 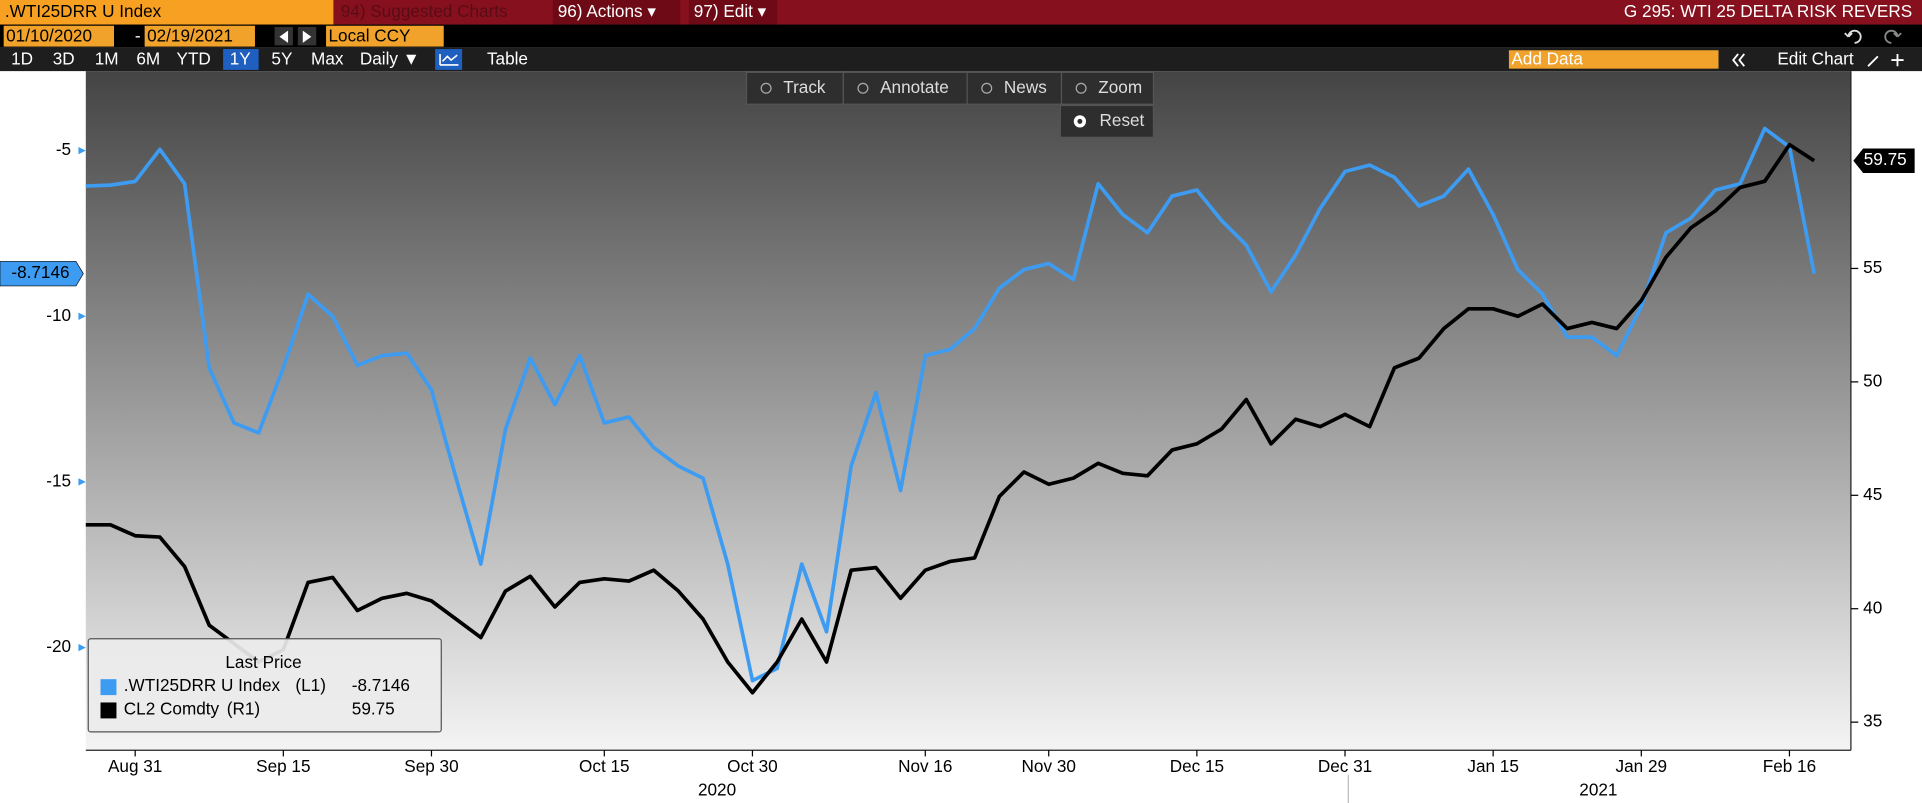 I want to click on tool-label: Track, so click(x=804, y=87).